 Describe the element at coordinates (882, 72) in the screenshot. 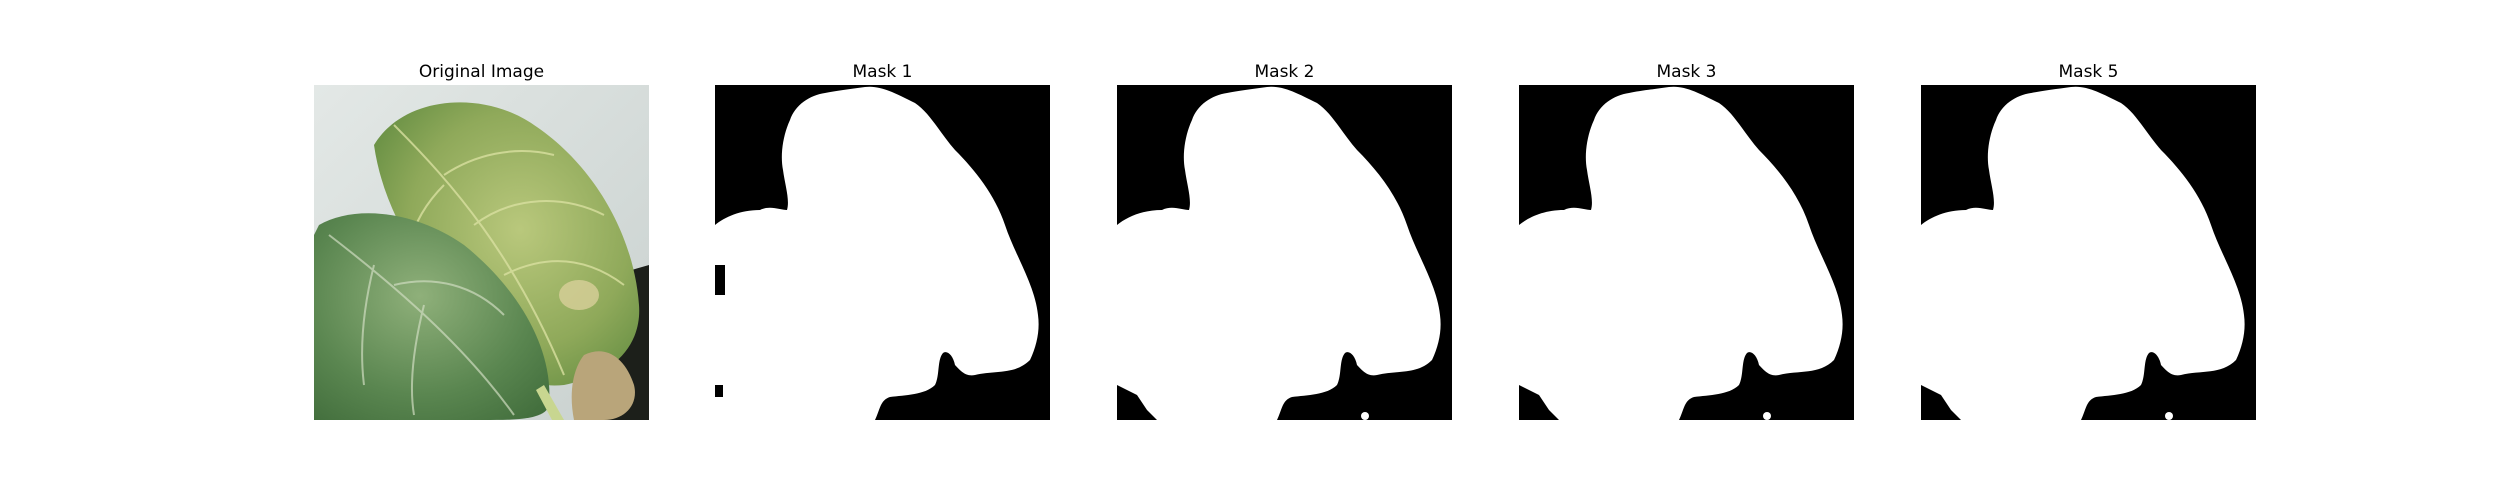

I see `panel-title: Mask 1` at that location.